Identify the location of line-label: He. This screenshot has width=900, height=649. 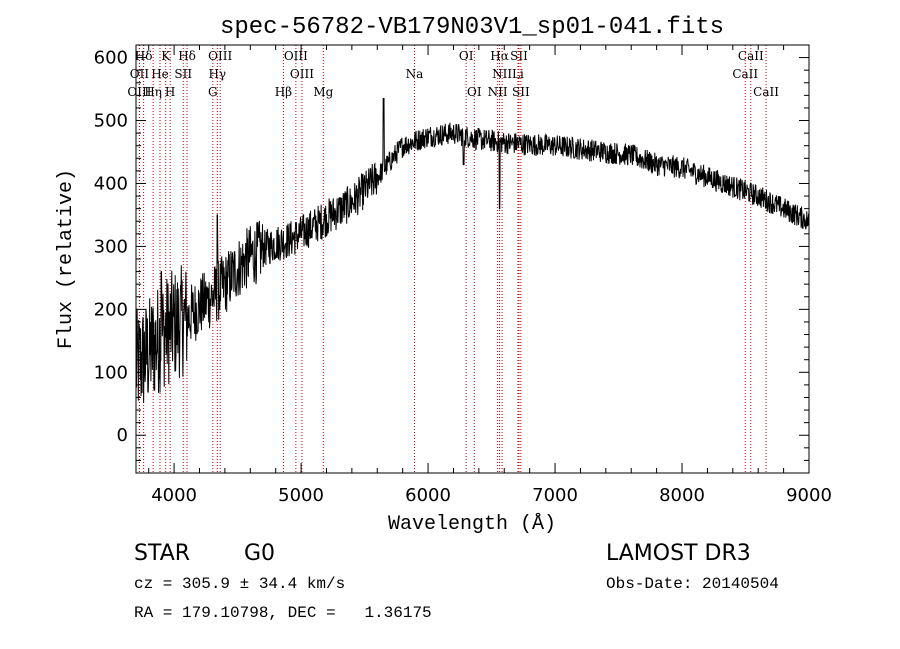
(160, 74).